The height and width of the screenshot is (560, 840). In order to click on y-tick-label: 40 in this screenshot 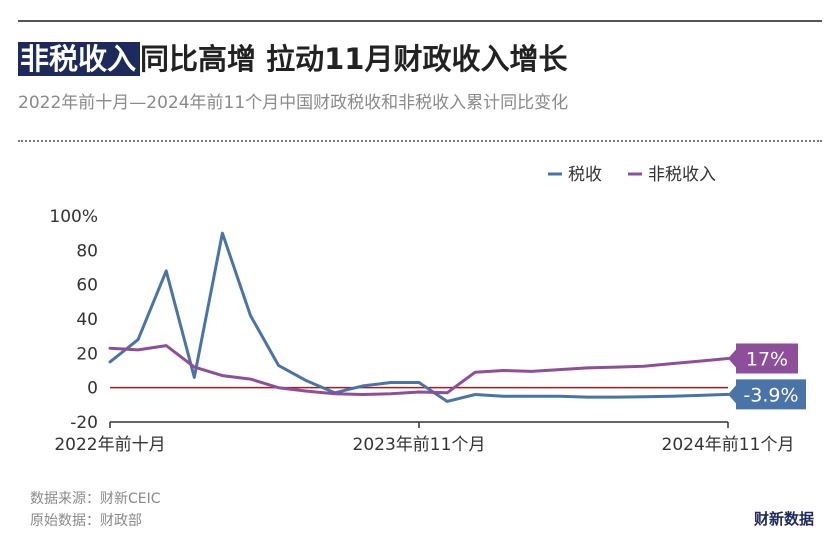, I will do `click(87, 320)`.